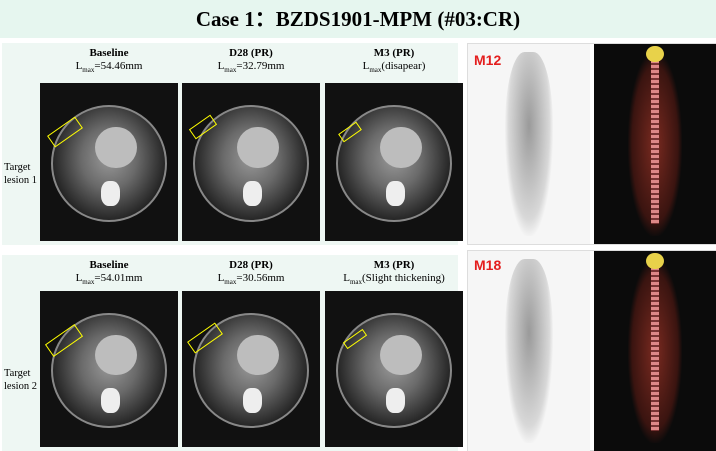 Image resolution: width=716 pixels, height=451 pixels. What do you see at coordinates (118, 66) in the screenshot?
I see `header-text: =54.46mm` at bounding box center [118, 66].